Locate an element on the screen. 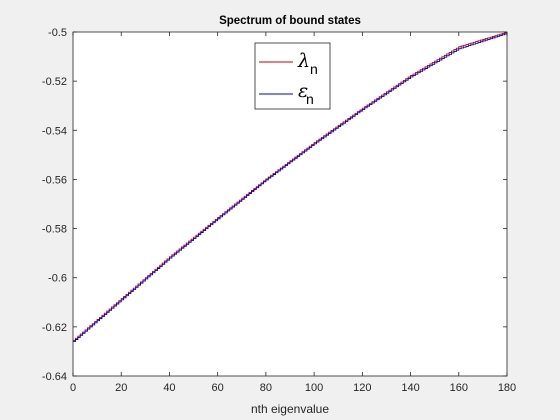 This screenshot has height=420, width=560. y-tick-label: -0.52 is located at coordinates (54, 82).